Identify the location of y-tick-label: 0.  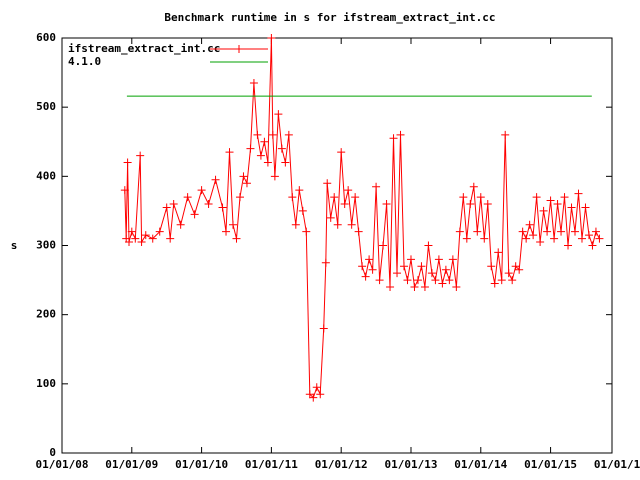
(52, 452).